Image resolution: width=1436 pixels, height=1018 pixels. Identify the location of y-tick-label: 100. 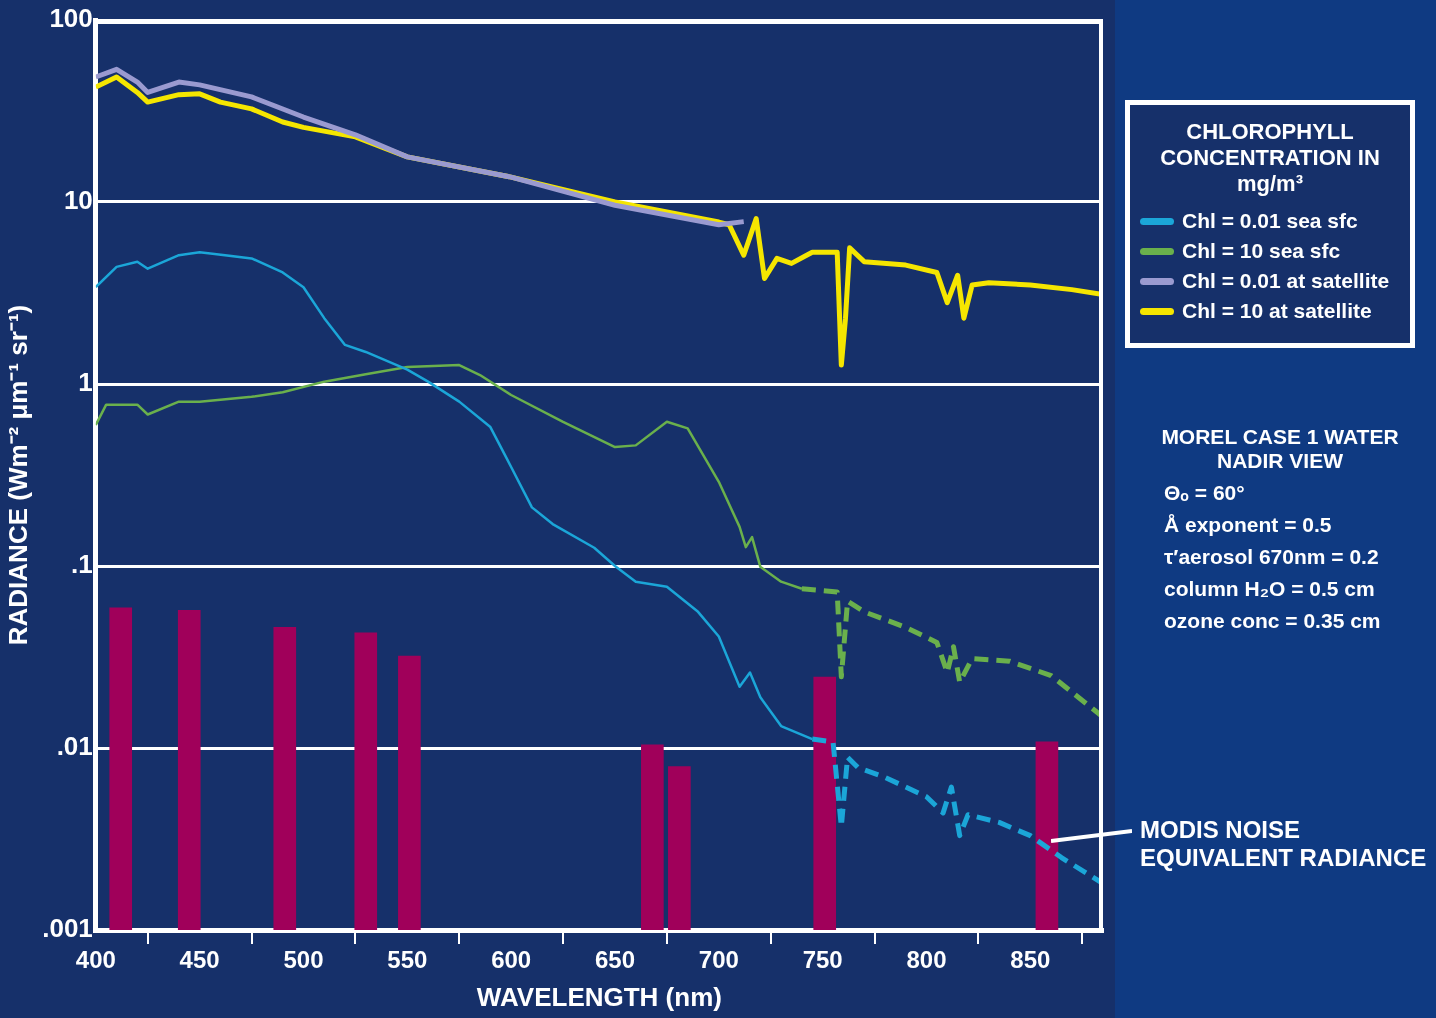
(71, 18).